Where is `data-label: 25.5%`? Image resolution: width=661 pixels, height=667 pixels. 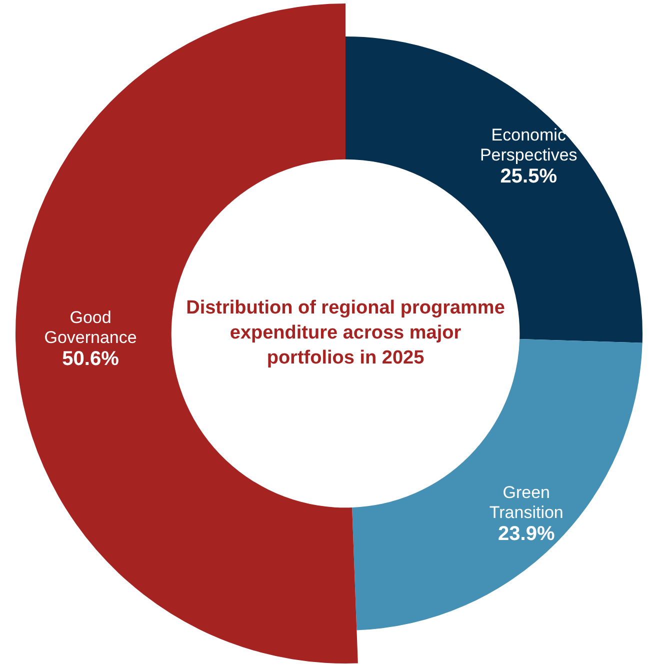 data-label: 25.5% is located at coordinates (529, 177).